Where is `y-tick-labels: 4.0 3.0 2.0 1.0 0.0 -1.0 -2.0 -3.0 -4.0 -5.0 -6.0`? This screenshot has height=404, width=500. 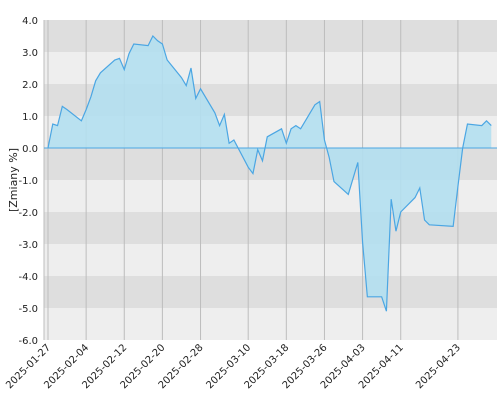 y-tick-labels: 4.0 3.0 2.0 1.0 0.0 -1.0 -2.0 -3.0 -4.0 -5.0 -6.0 is located at coordinates (28, 181).